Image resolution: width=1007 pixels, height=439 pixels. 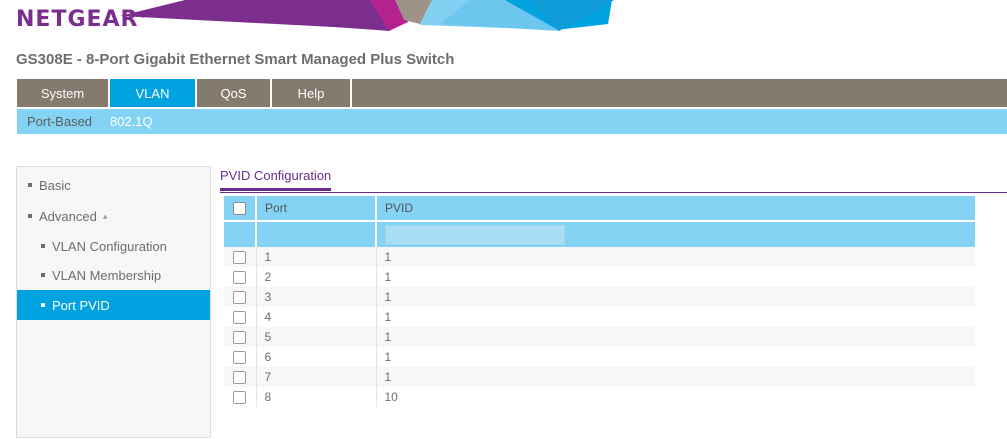 I want to click on cell-port: 8, so click(x=316, y=397).